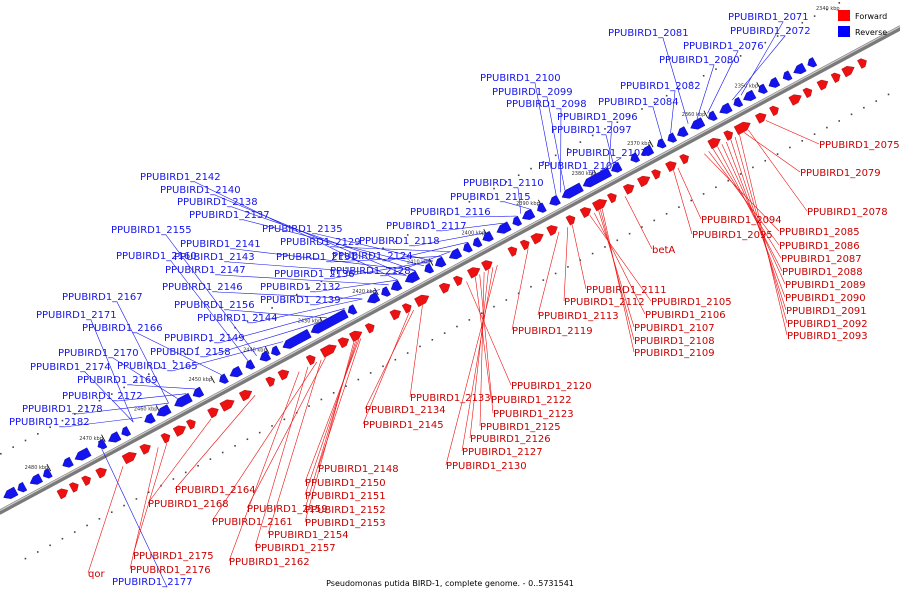 The width and height of the screenshot is (900, 600). What do you see at coordinates (520, 427) in the screenshot?
I see `forward-gene-label: PPUBIRD1_2125` at bounding box center [520, 427].